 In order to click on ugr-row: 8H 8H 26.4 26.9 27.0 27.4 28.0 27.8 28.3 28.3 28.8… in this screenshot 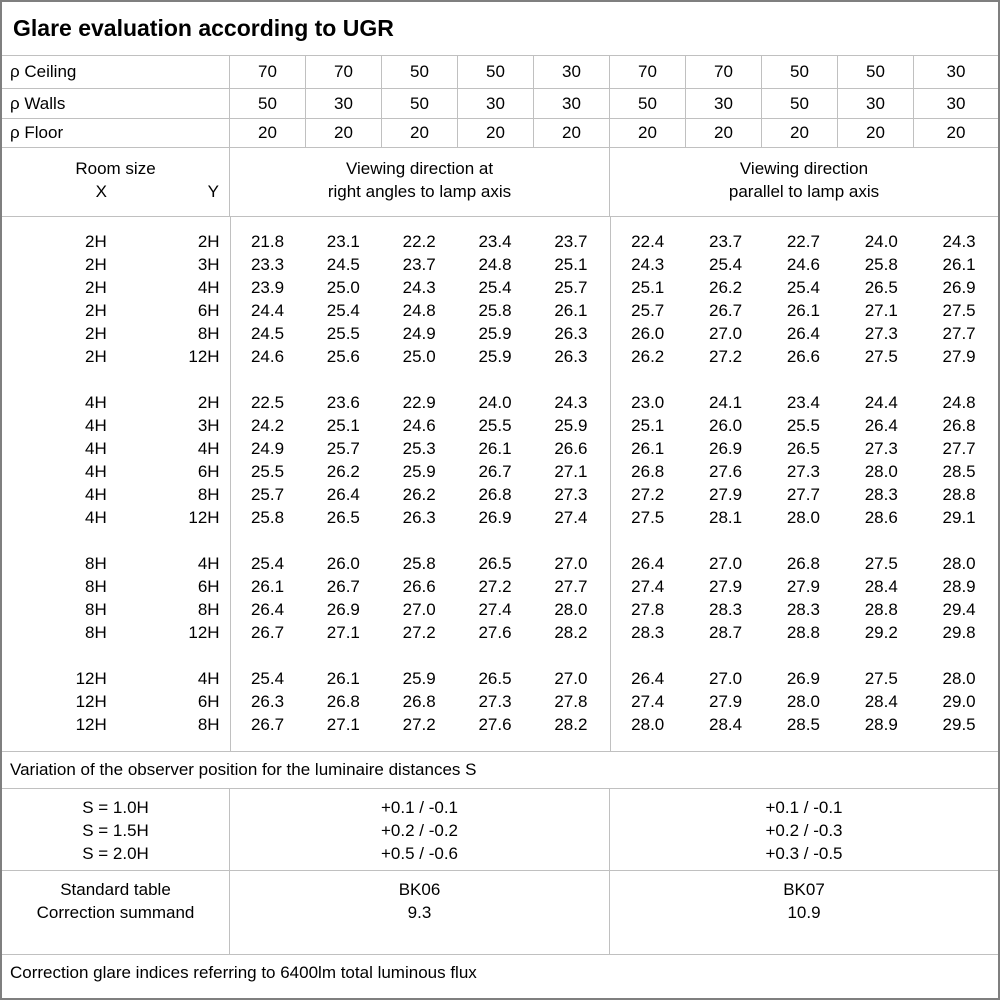, I will do `click(500, 609)`.